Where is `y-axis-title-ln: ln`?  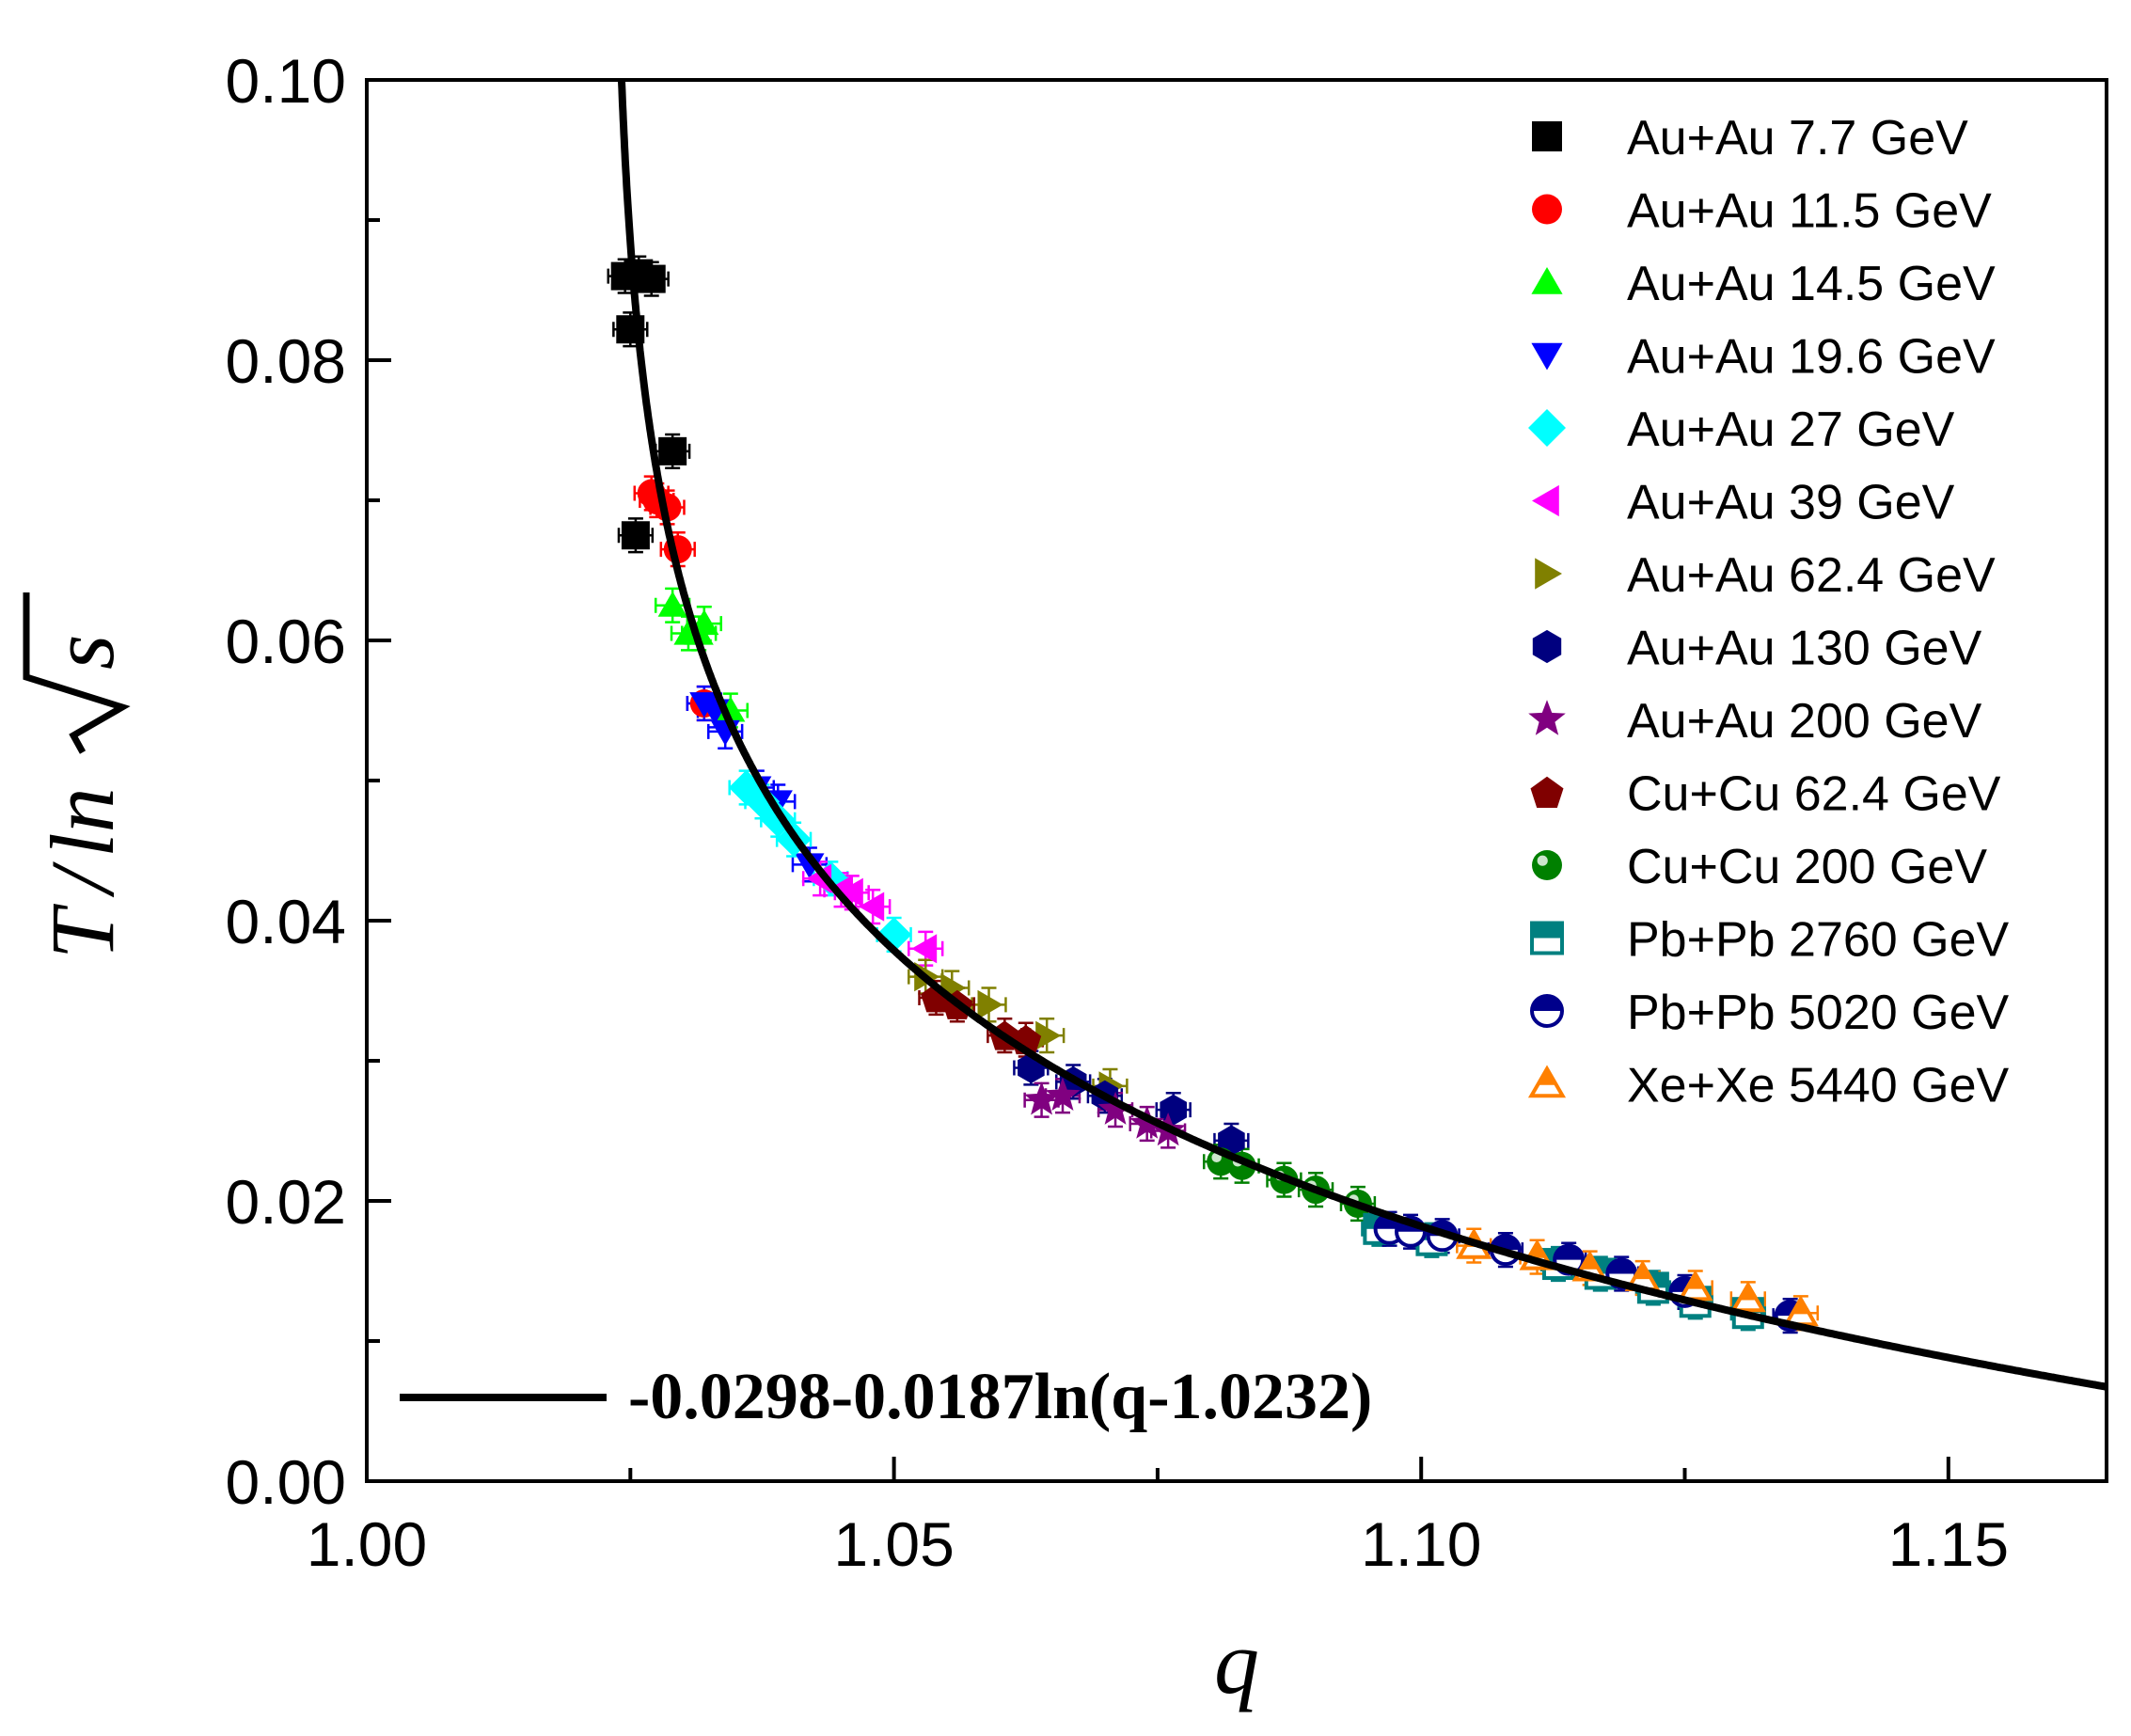
y-axis-title-ln: ln is located at coordinates (82, 822).